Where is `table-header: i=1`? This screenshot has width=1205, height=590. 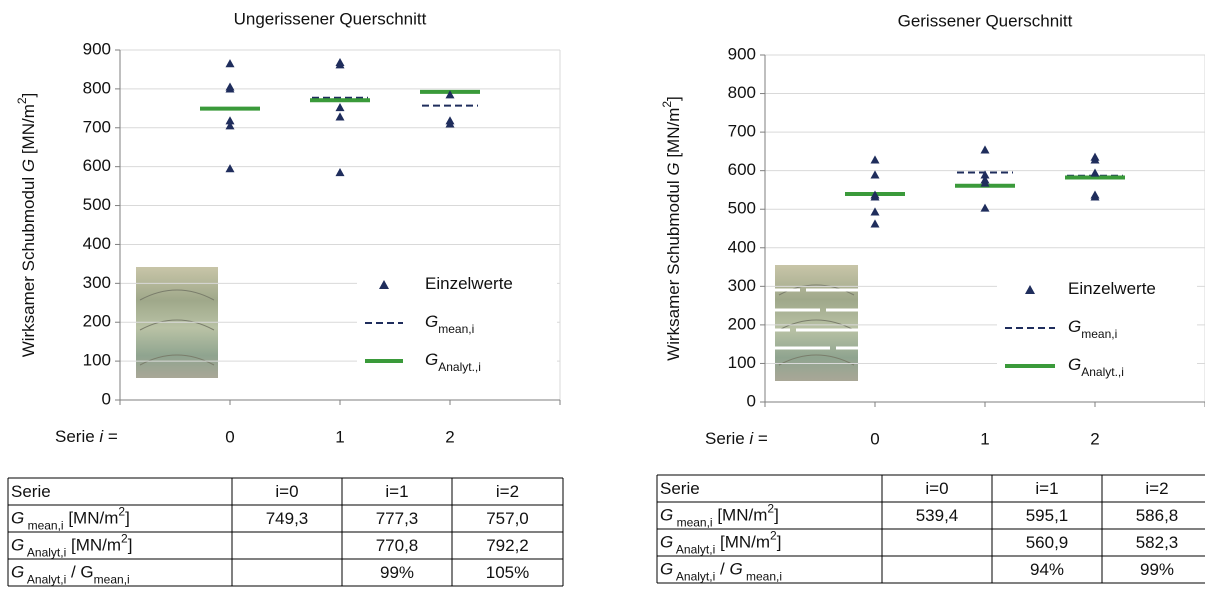 table-header: i=1 is located at coordinates (1046, 488).